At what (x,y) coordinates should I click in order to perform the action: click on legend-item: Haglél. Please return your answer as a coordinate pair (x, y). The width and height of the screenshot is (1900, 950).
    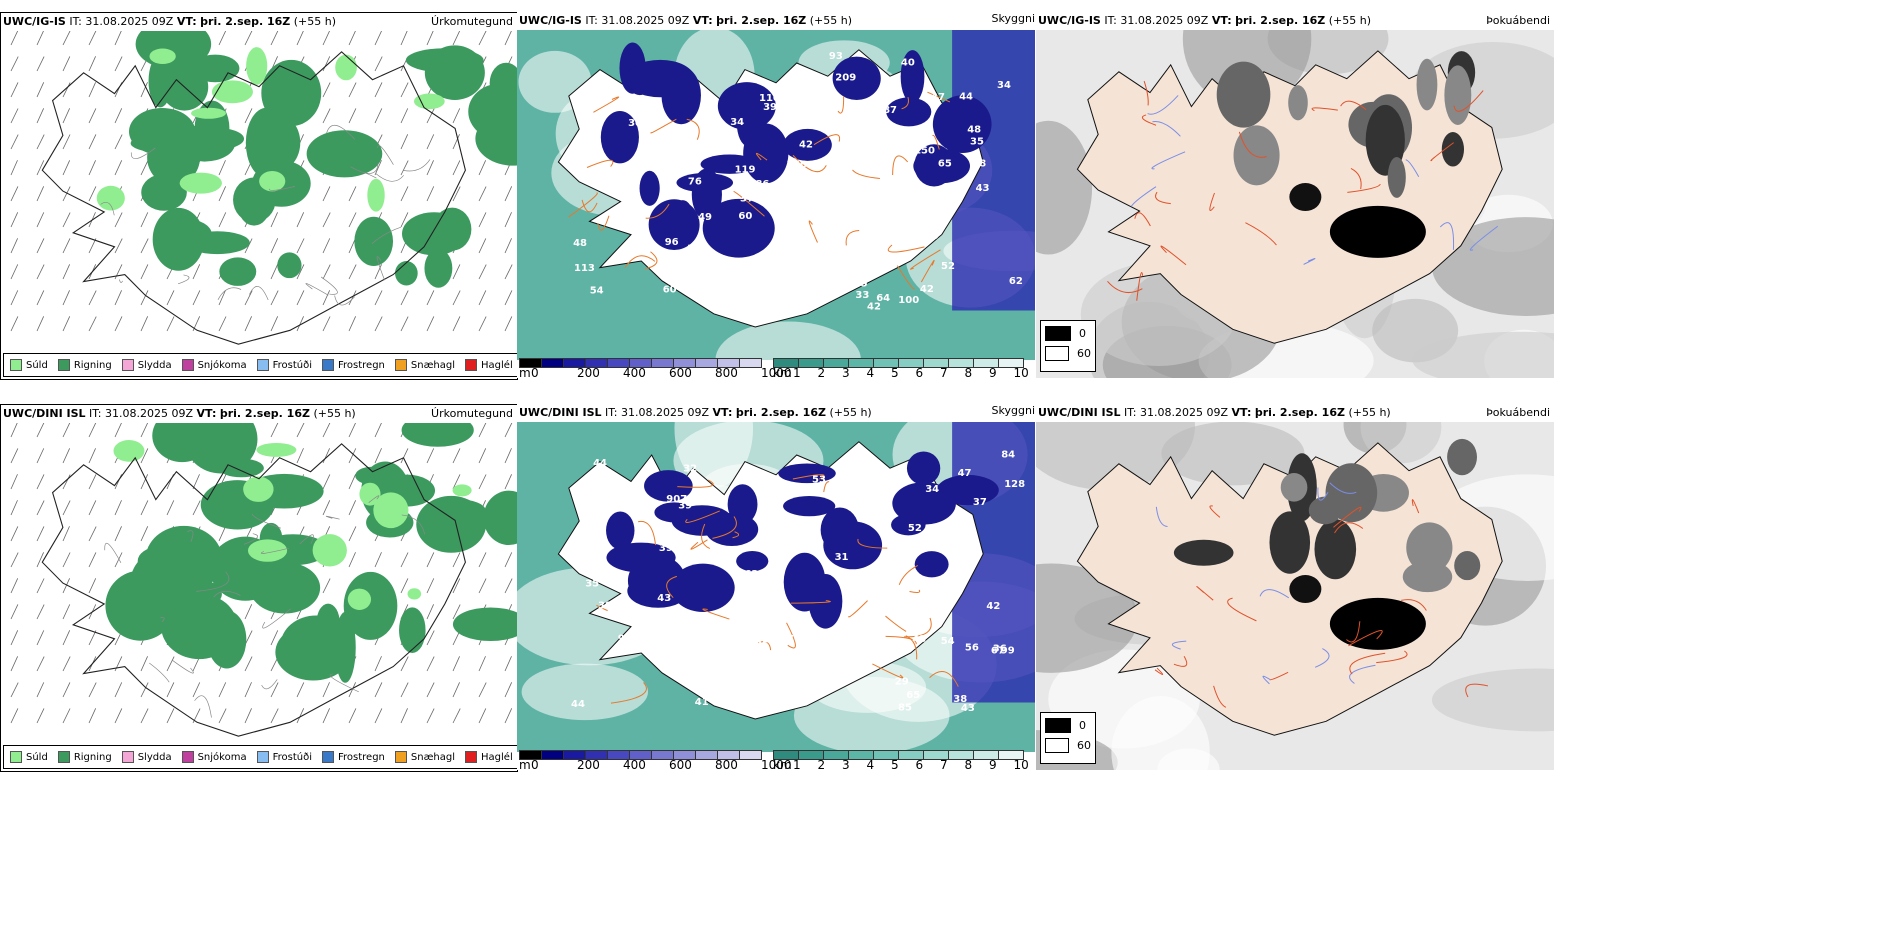
    Looking at the image, I should click on (489, 365).